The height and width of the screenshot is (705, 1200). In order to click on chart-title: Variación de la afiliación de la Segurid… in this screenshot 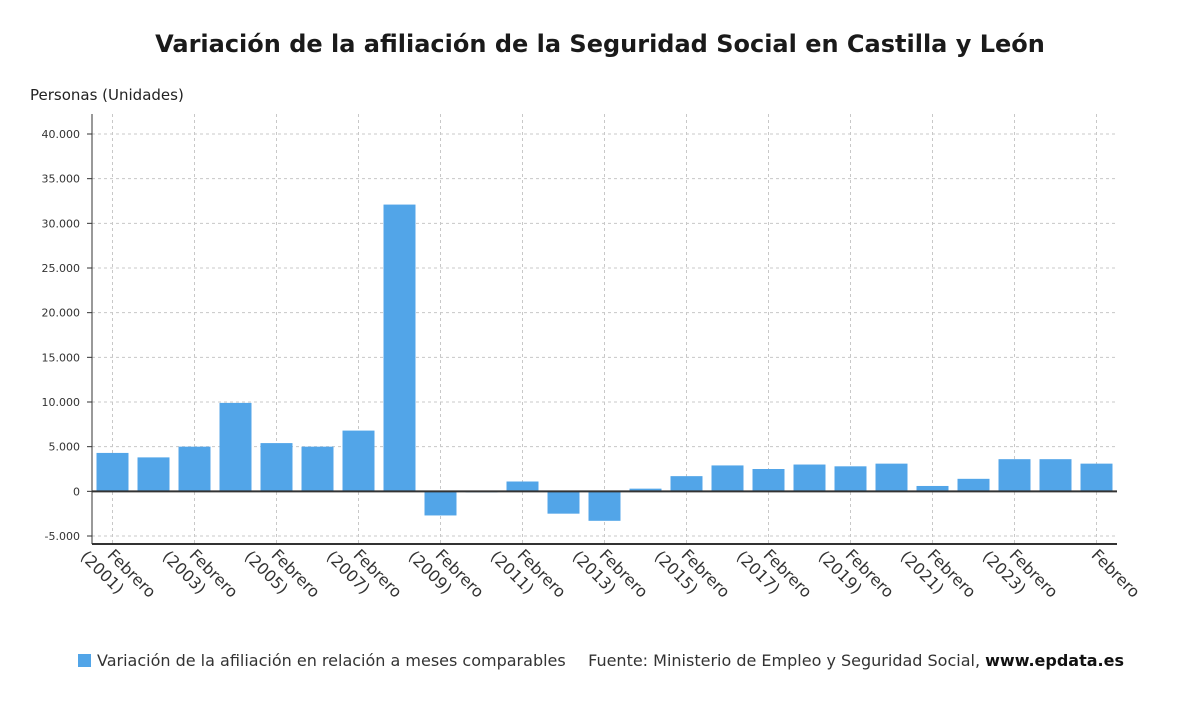, I will do `click(600, 44)`.